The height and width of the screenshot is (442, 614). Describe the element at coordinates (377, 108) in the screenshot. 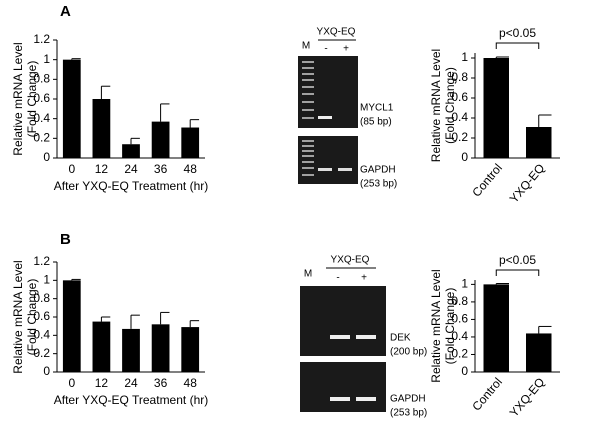

I see `gel-gene: MYCL1` at that location.